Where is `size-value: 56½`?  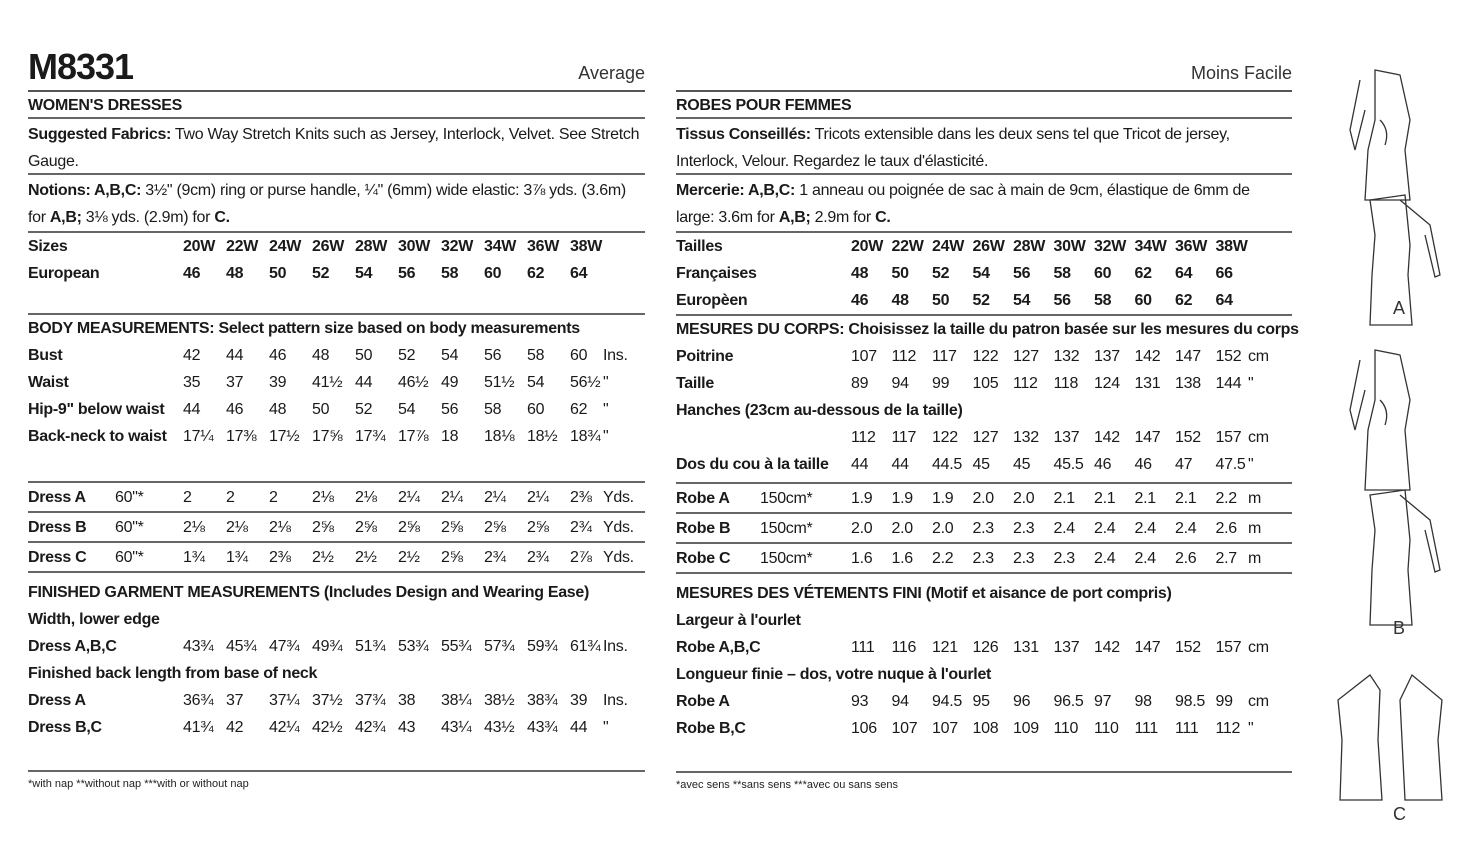 size-value: 56½ is located at coordinates (585, 382).